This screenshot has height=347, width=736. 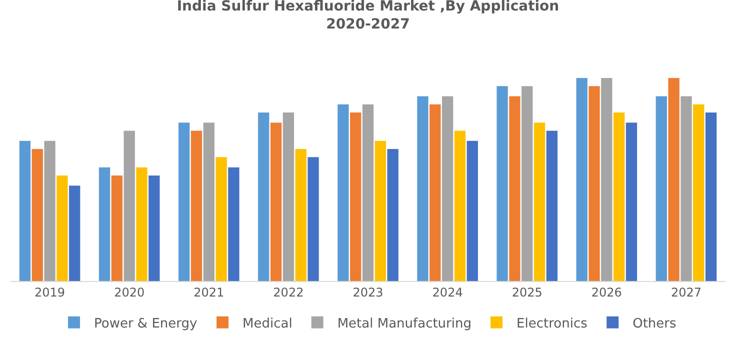 I want to click on chart-title: India Sulfur Hexafluoride Market ,By Application 2020-2027, so click(x=368, y=16).